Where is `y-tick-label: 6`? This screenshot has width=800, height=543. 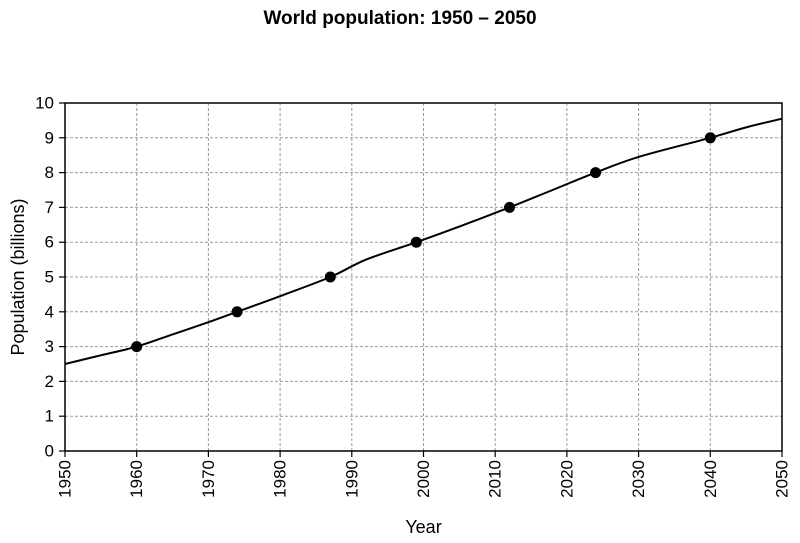
y-tick-label: 6 is located at coordinates (49, 242).